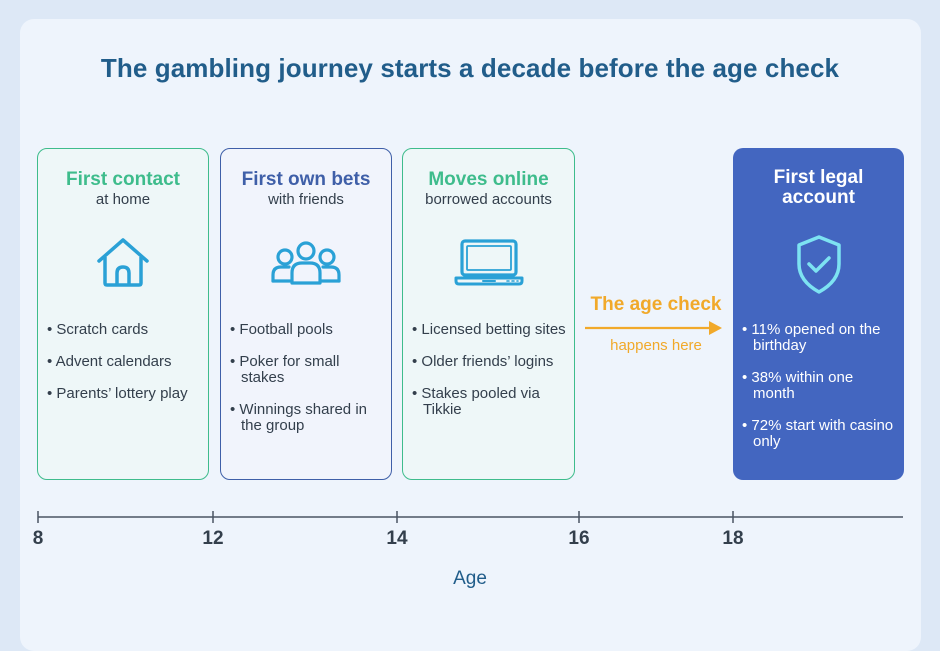 The width and height of the screenshot is (940, 651). Describe the element at coordinates (653, 328) in the screenshot. I see `arrow-right-icon` at that location.